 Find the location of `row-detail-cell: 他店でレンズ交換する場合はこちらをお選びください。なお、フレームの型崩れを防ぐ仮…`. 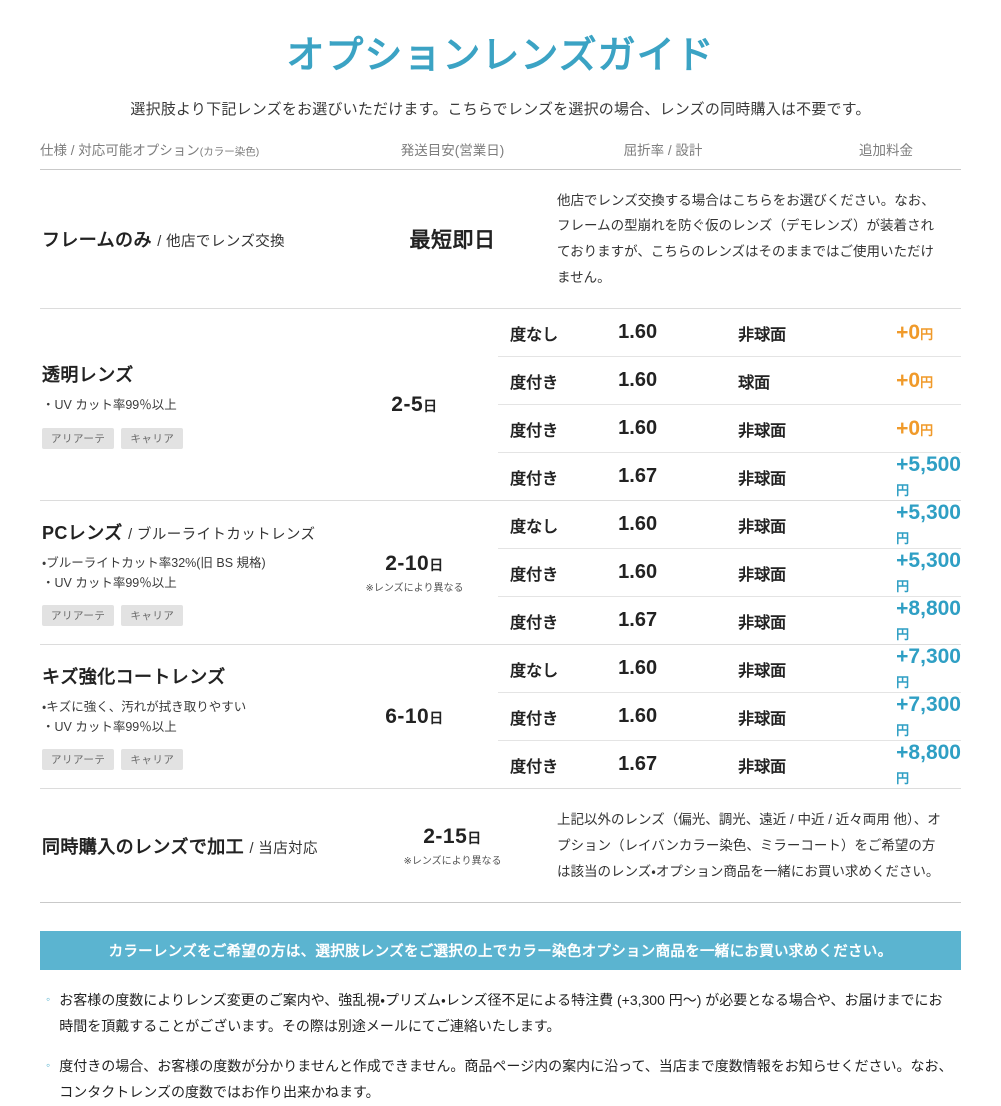

row-detail-cell: 他店でレンズ交換する場合はこちらをお選びください。なお、フレームの型崩れを防ぐ仮… is located at coordinates (753, 239).